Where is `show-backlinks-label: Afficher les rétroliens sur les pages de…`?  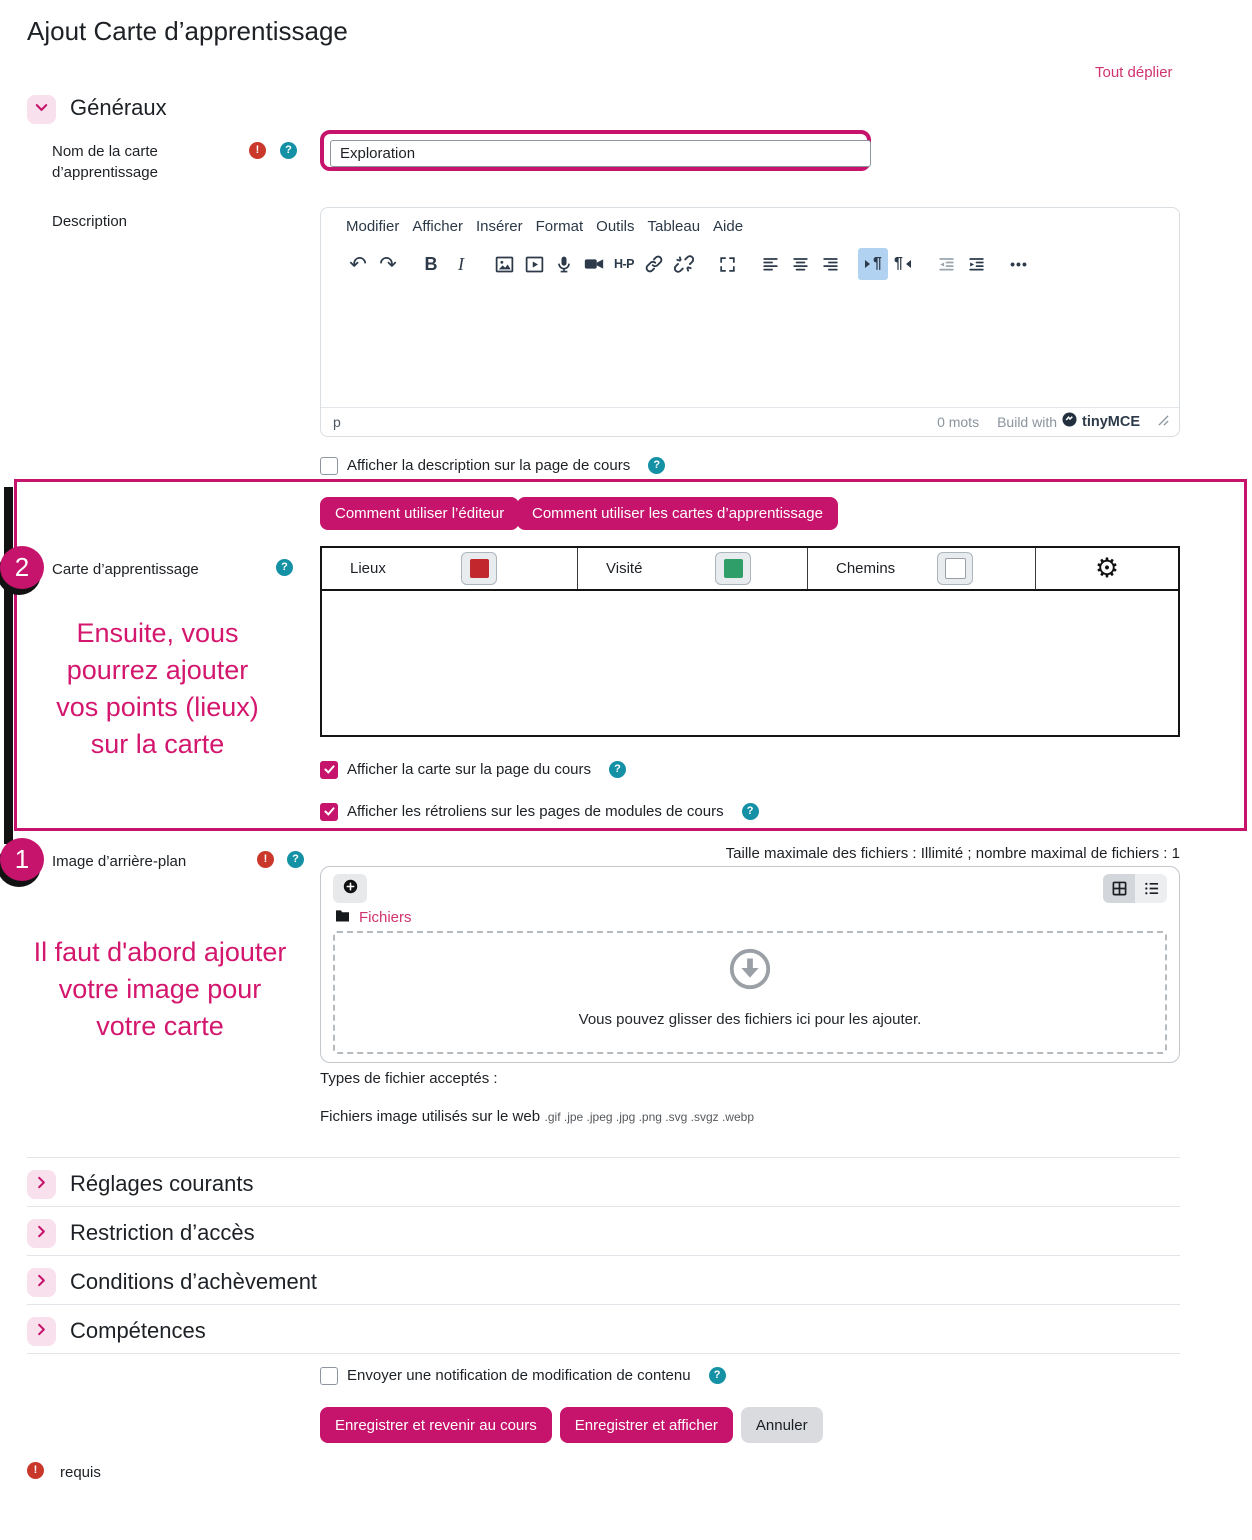 show-backlinks-label: Afficher les rétroliens sur les pages de… is located at coordinates (535, 811).